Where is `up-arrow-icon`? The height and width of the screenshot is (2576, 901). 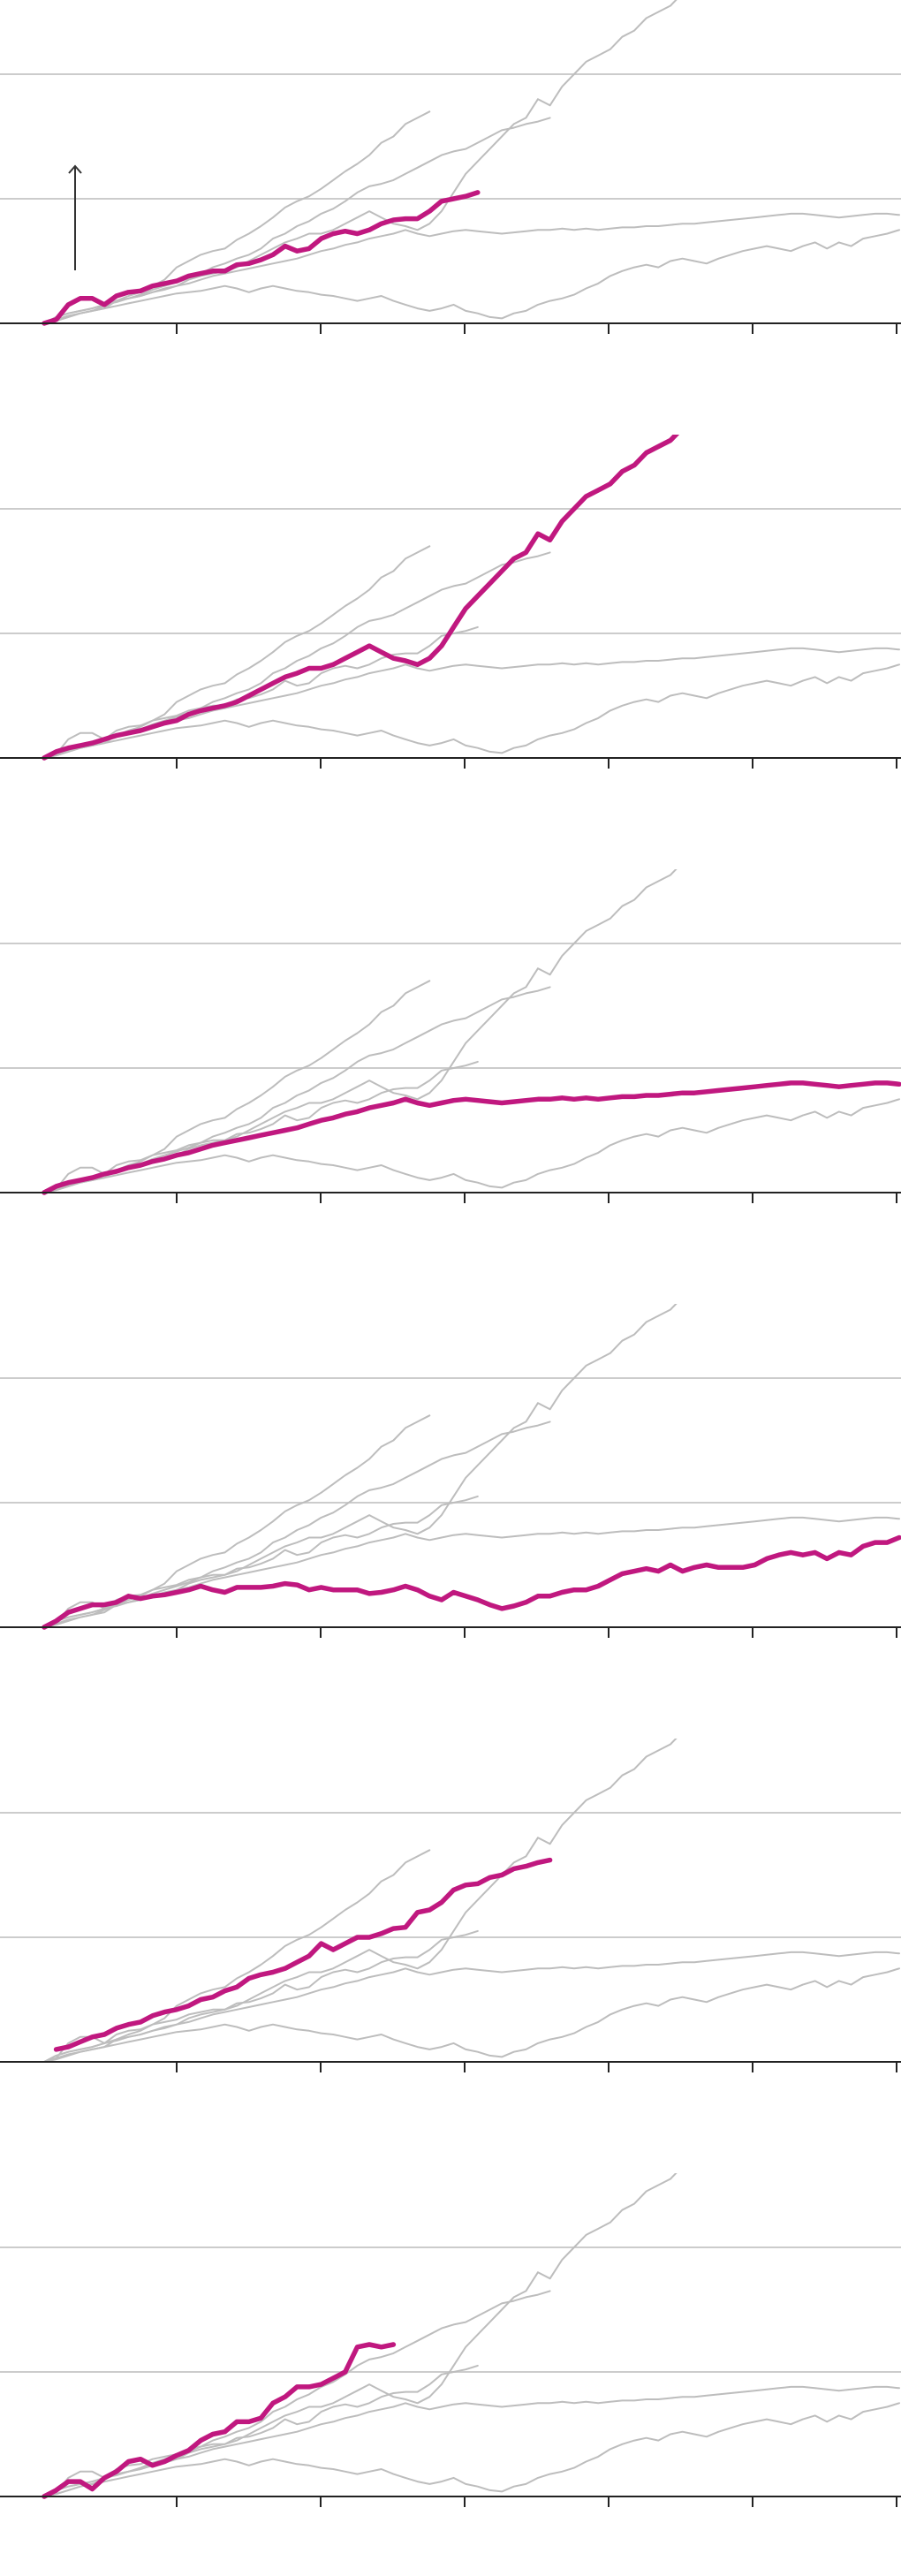 up-arrow-icon is located at coordinates (75, 217).